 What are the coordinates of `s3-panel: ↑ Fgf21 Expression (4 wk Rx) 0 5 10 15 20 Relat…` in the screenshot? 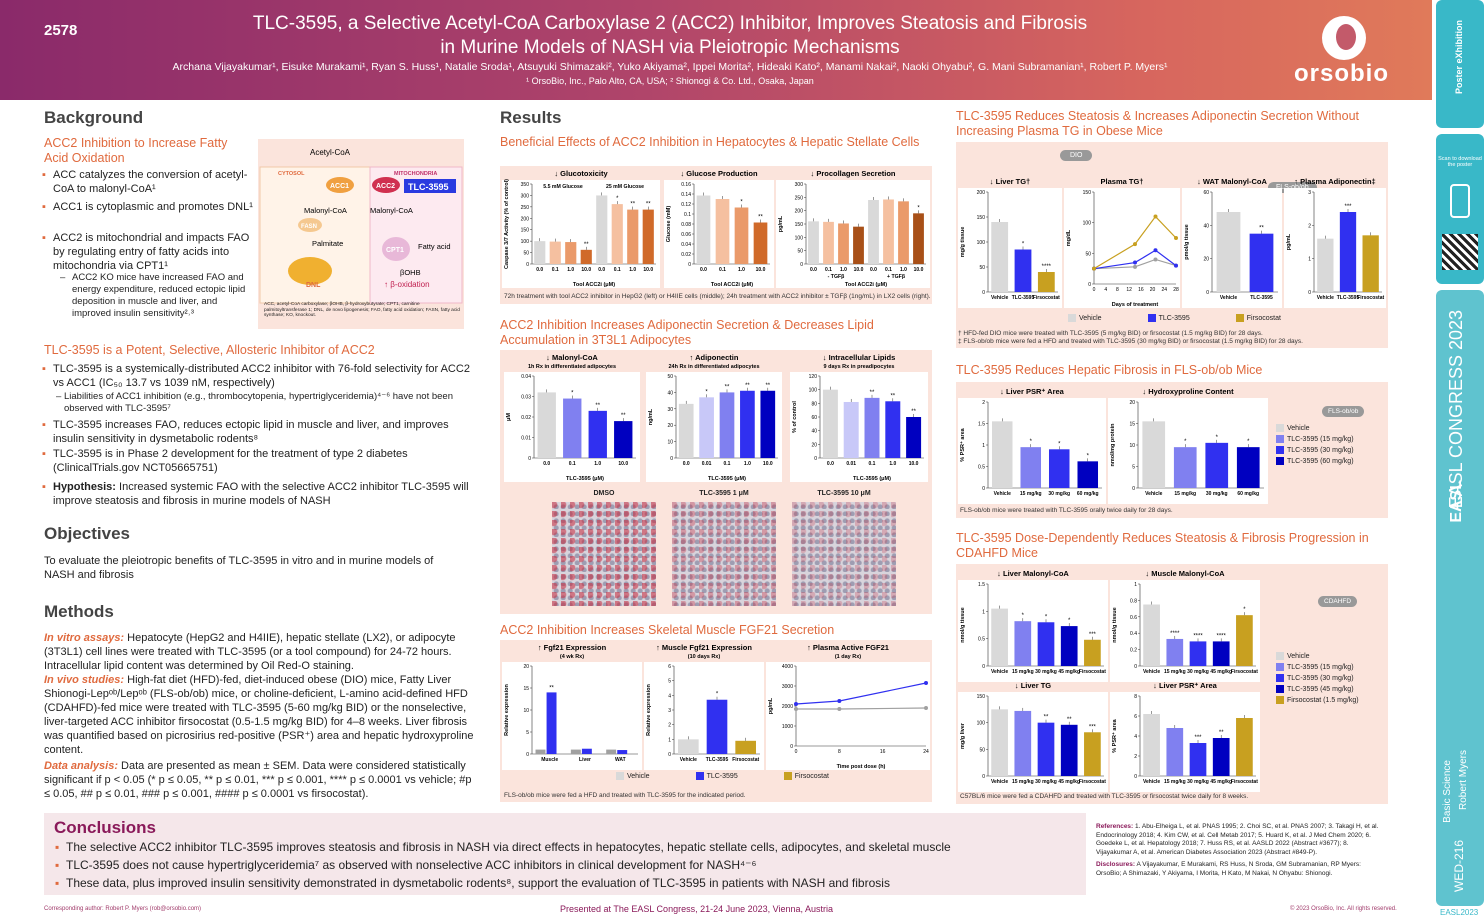 It's located at (716, 721).